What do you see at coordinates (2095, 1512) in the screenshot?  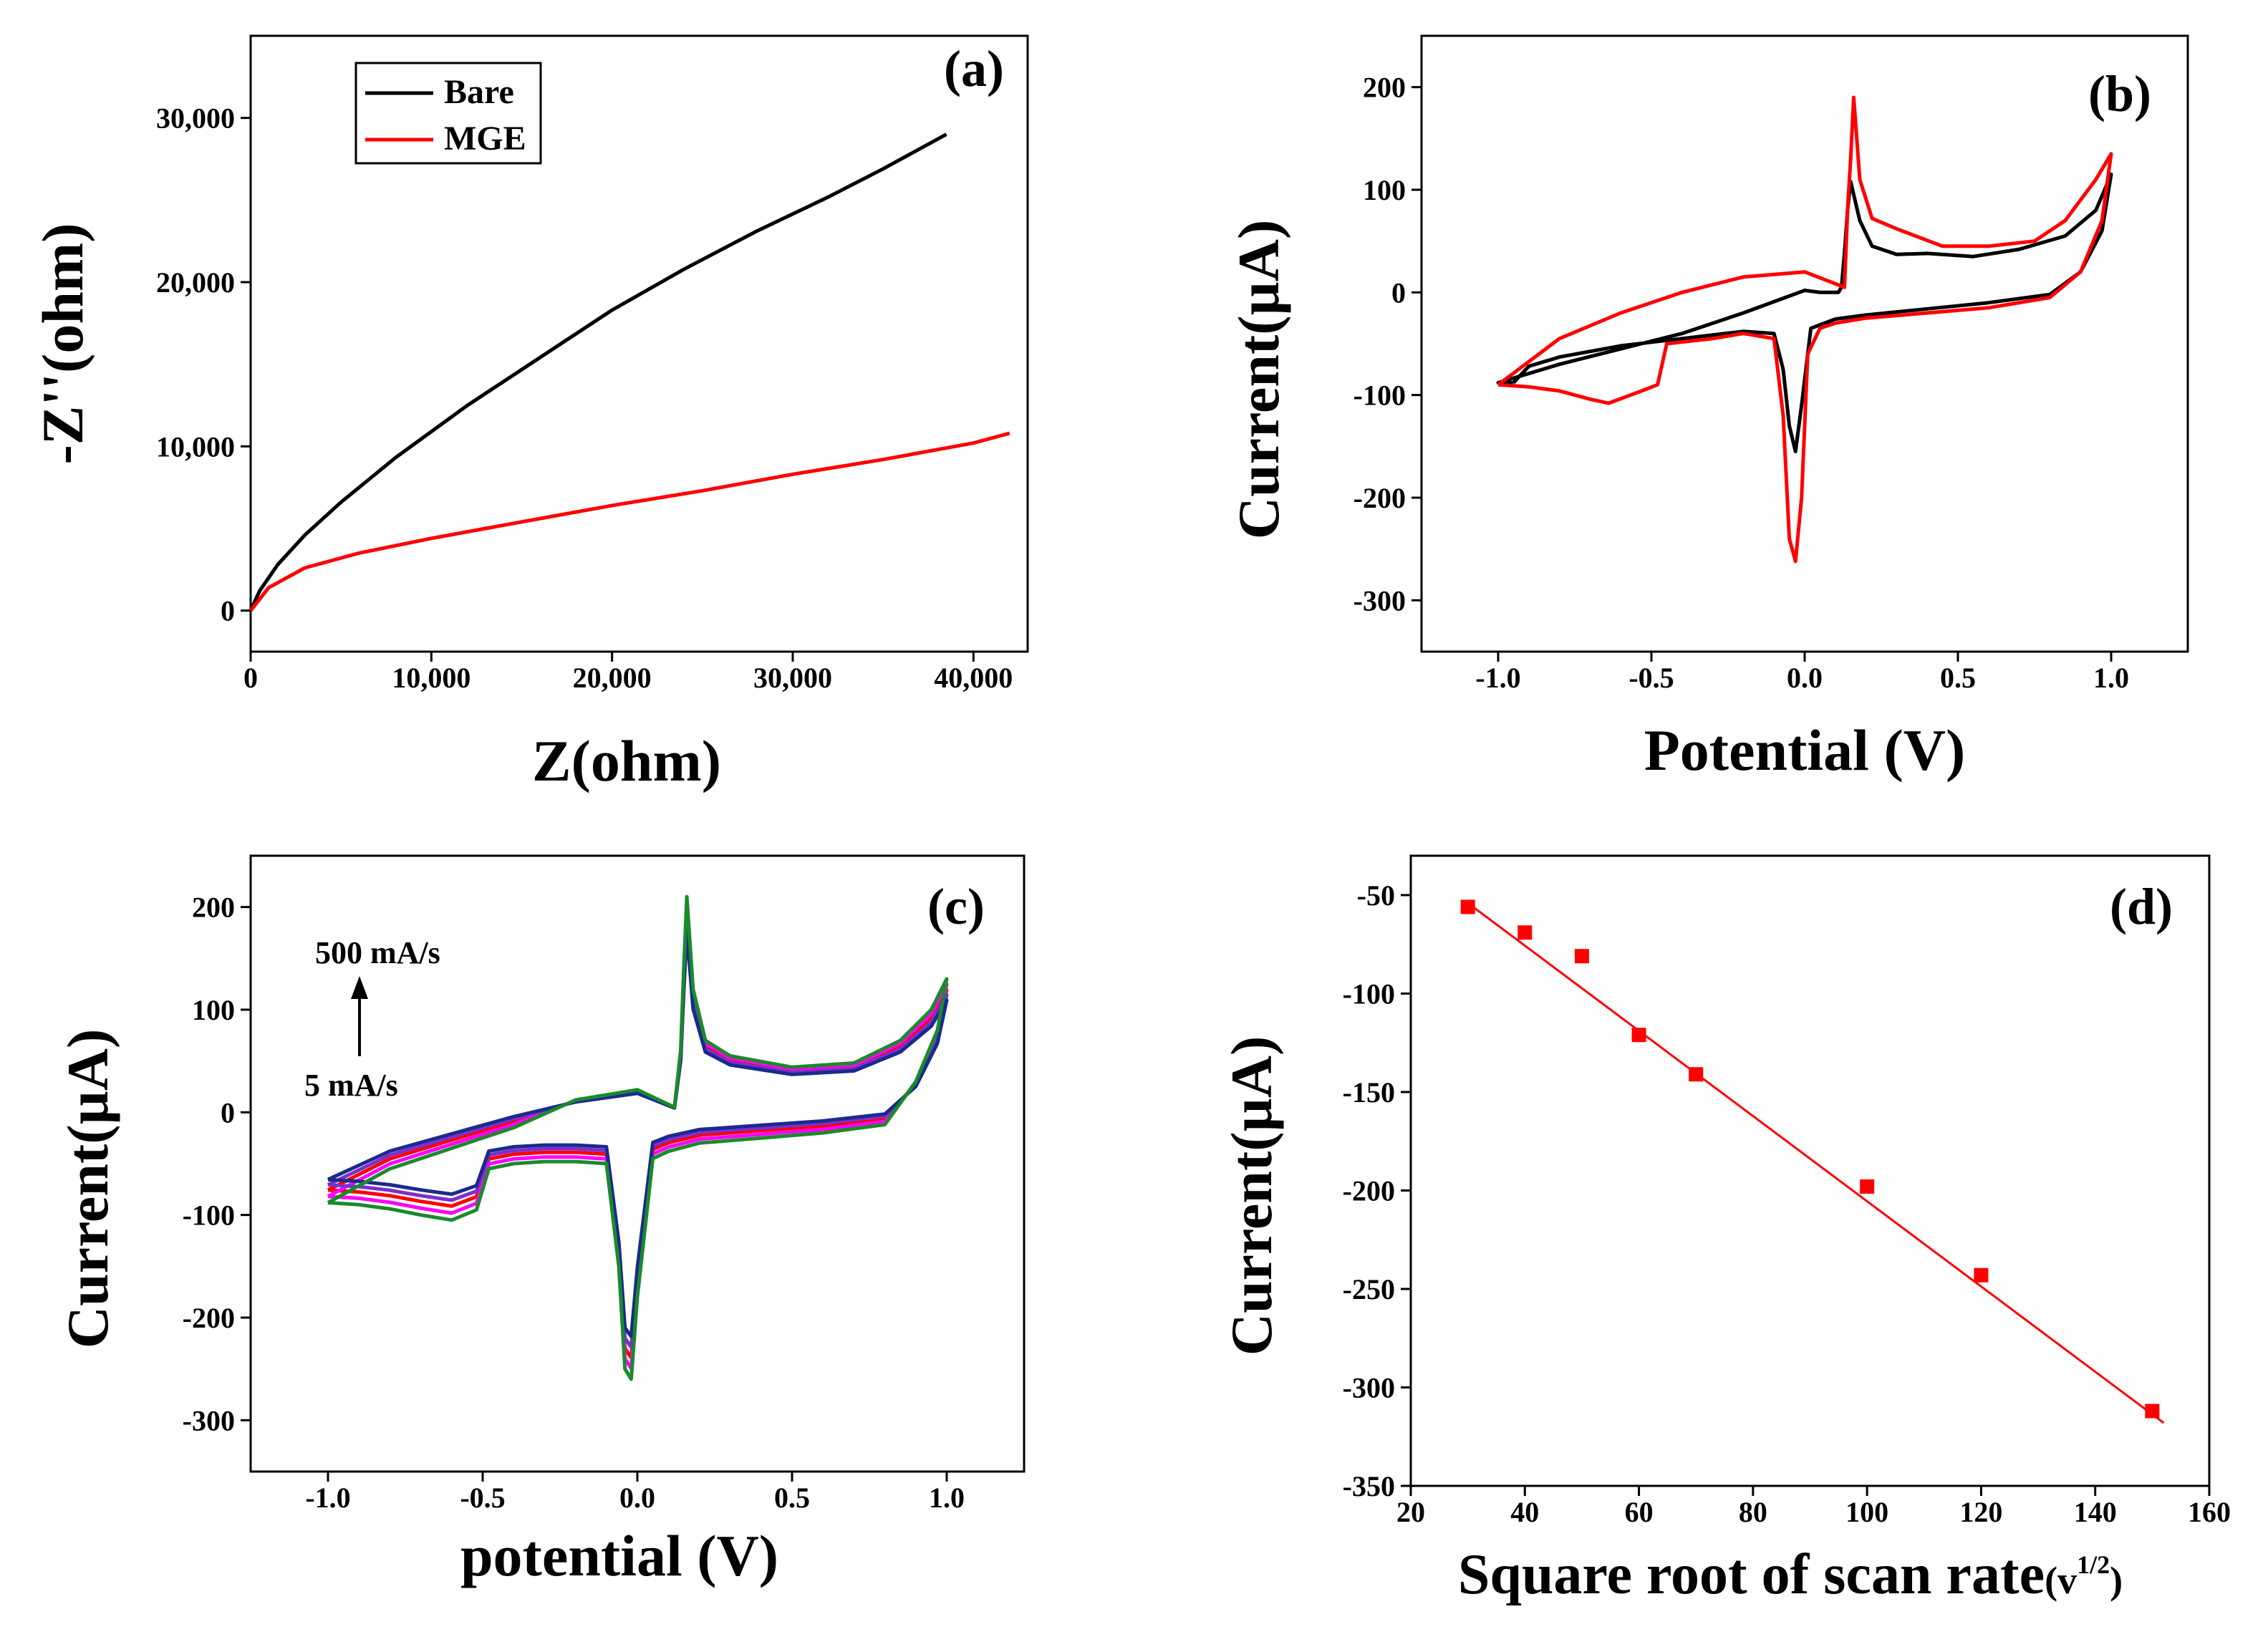 I see `x-tick-label: 140` at bounding box center [2095, 1512].